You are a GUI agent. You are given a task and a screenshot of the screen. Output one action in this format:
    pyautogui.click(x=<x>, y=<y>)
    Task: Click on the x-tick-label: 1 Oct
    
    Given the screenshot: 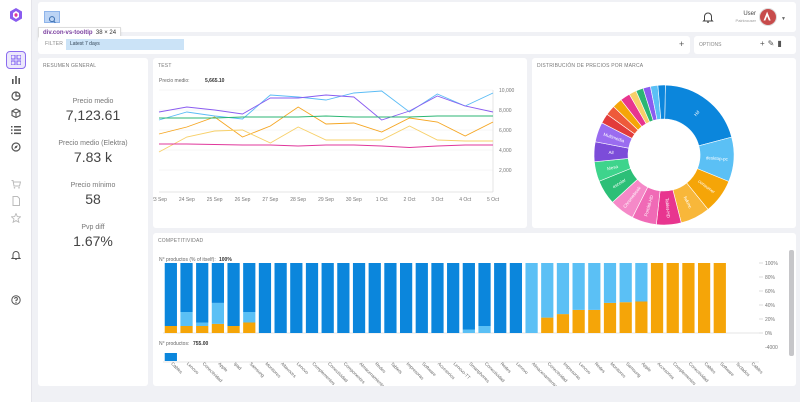 What is the action you would take?
    pyautogui.click(x=382, y=200)
    